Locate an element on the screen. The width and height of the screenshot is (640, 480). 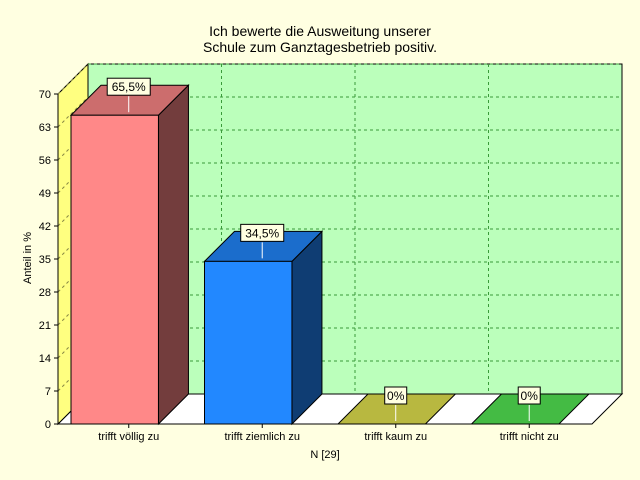
x-category-label: trifft kaum zu is located at coordinates (395, 437).